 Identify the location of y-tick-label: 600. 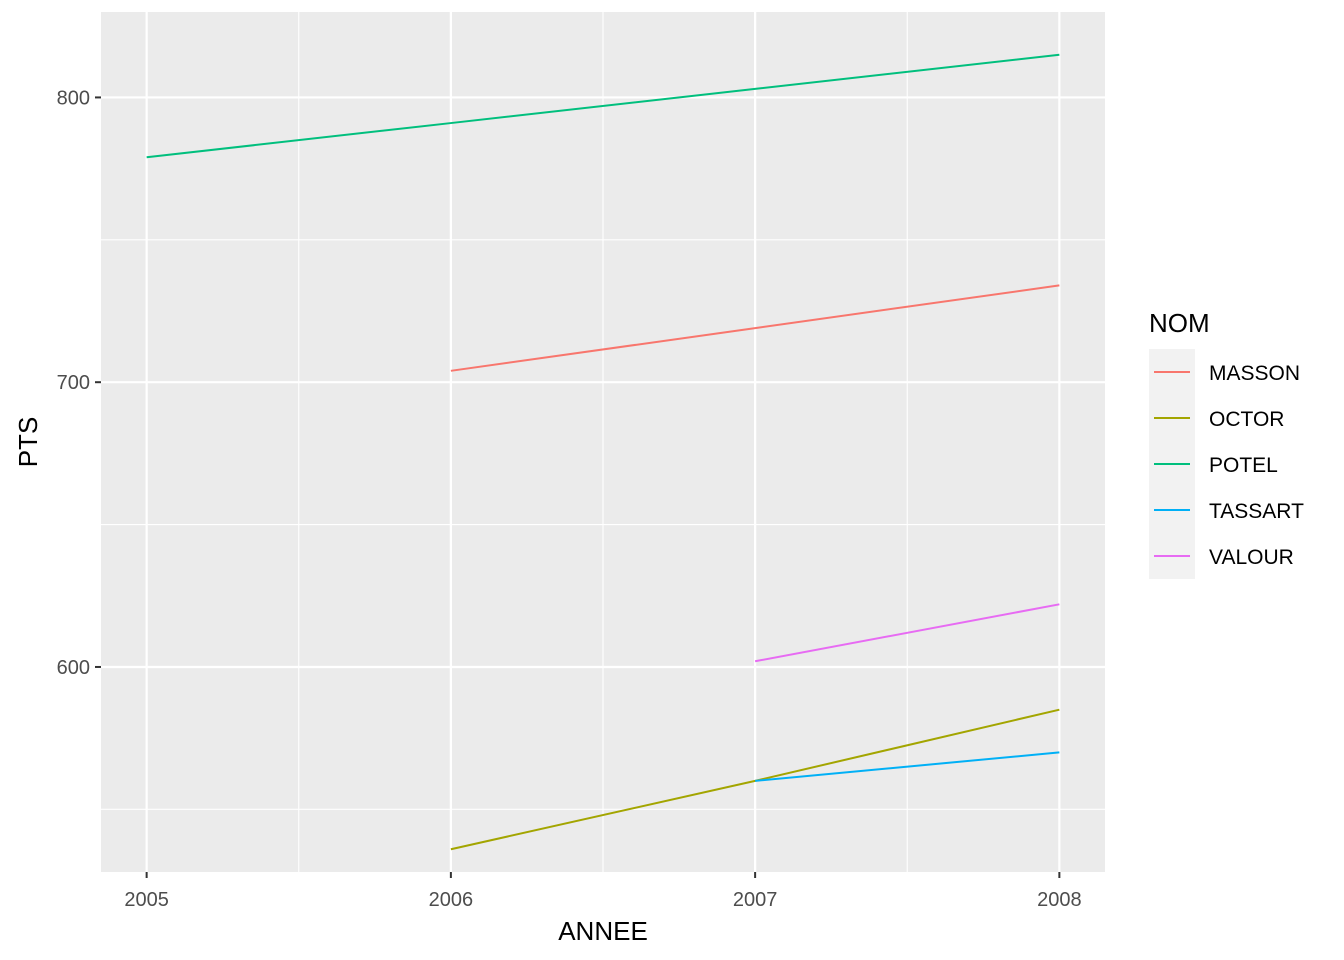
(73, 668).